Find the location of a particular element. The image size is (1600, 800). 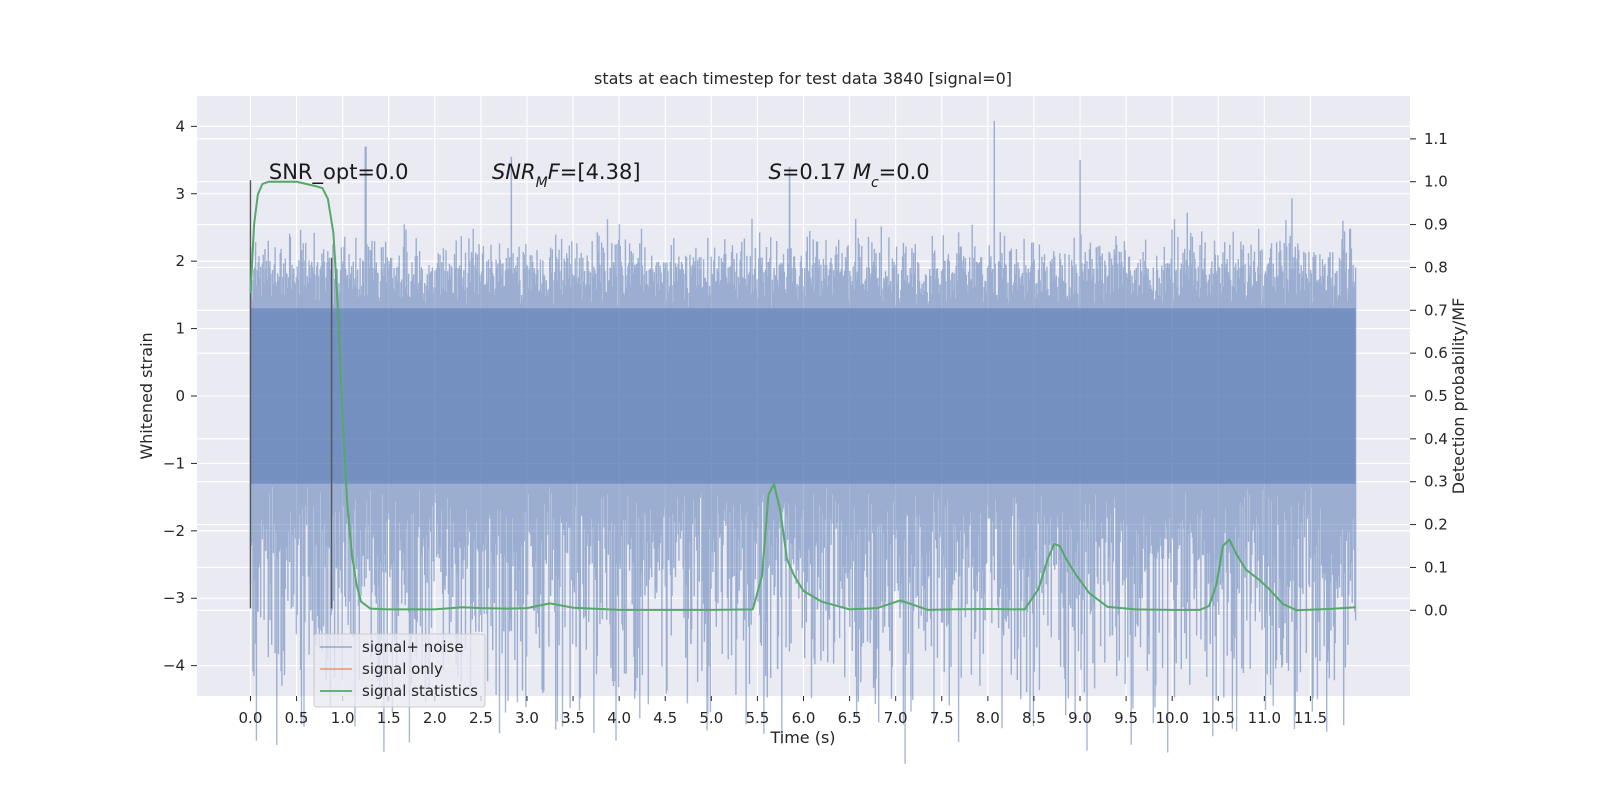

y-tick-label: −1 is located at coordinates (174, 463).